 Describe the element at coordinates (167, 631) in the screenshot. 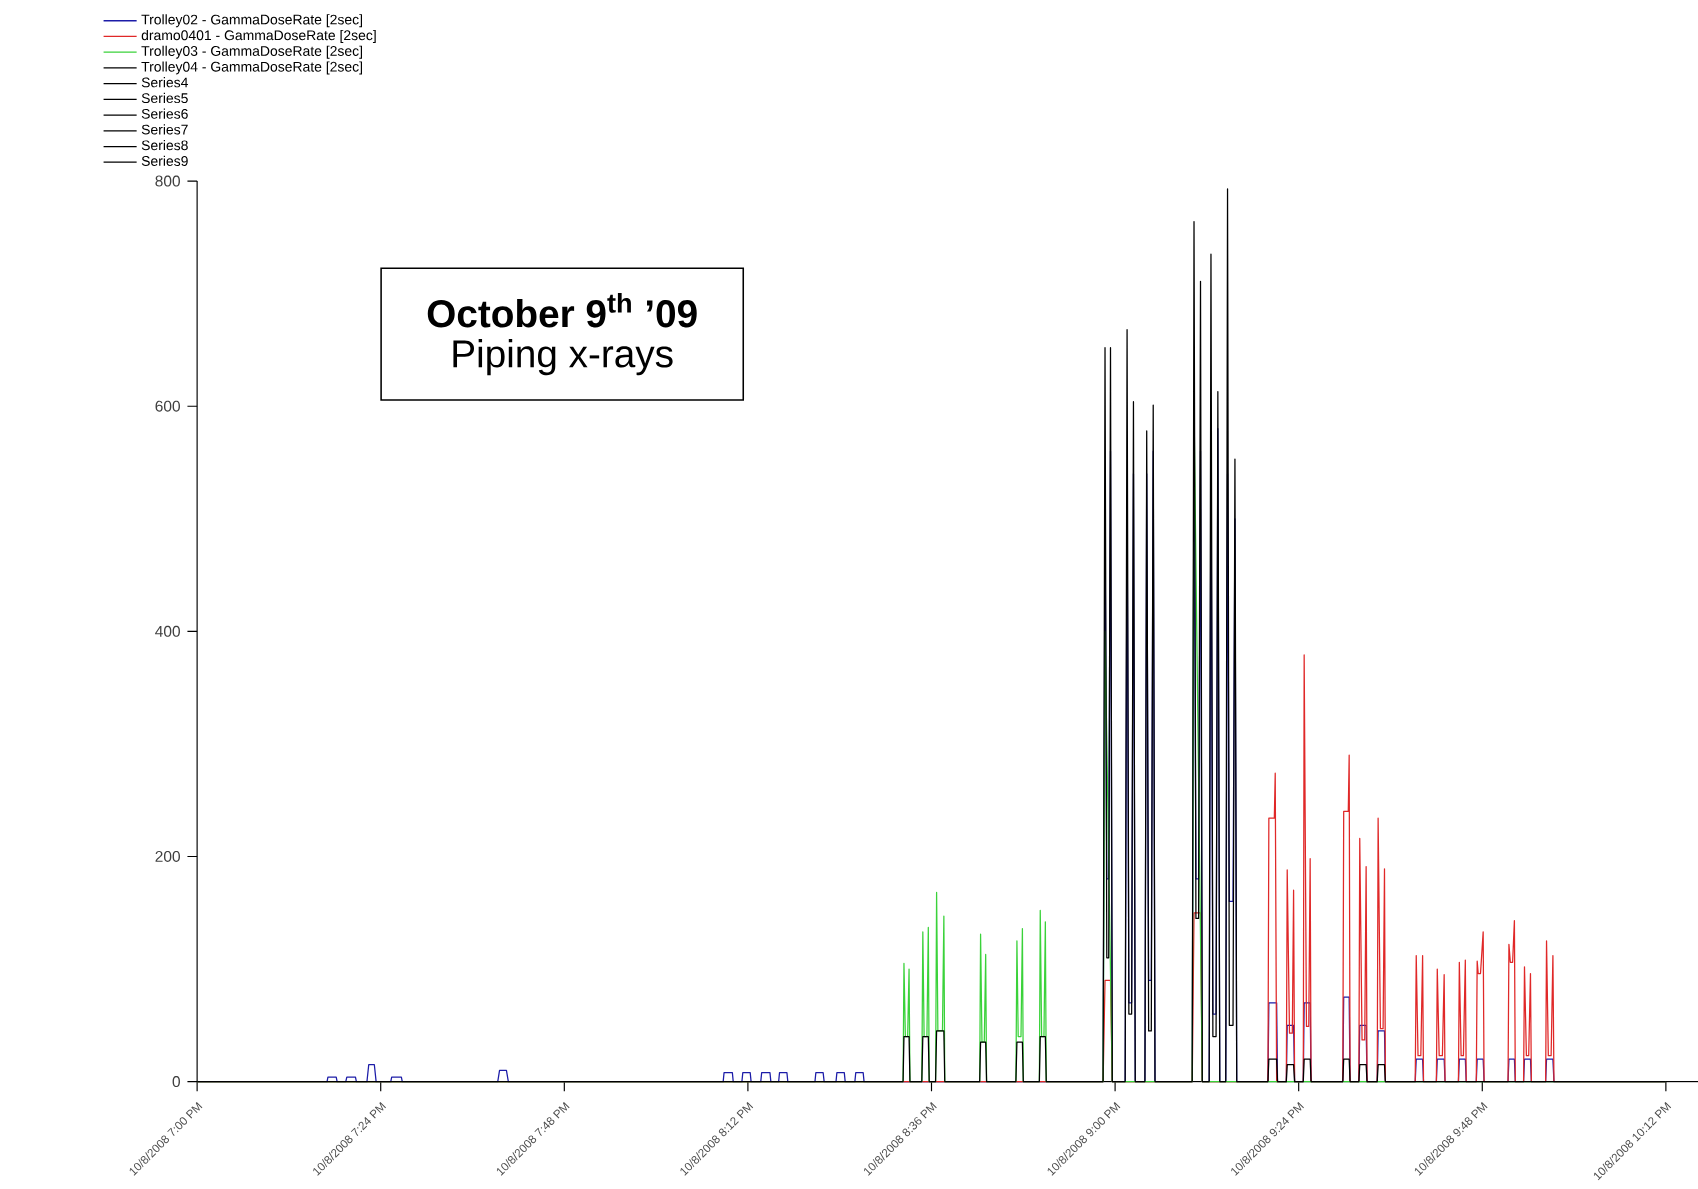

I see `y-tick-label: 400` at that location.